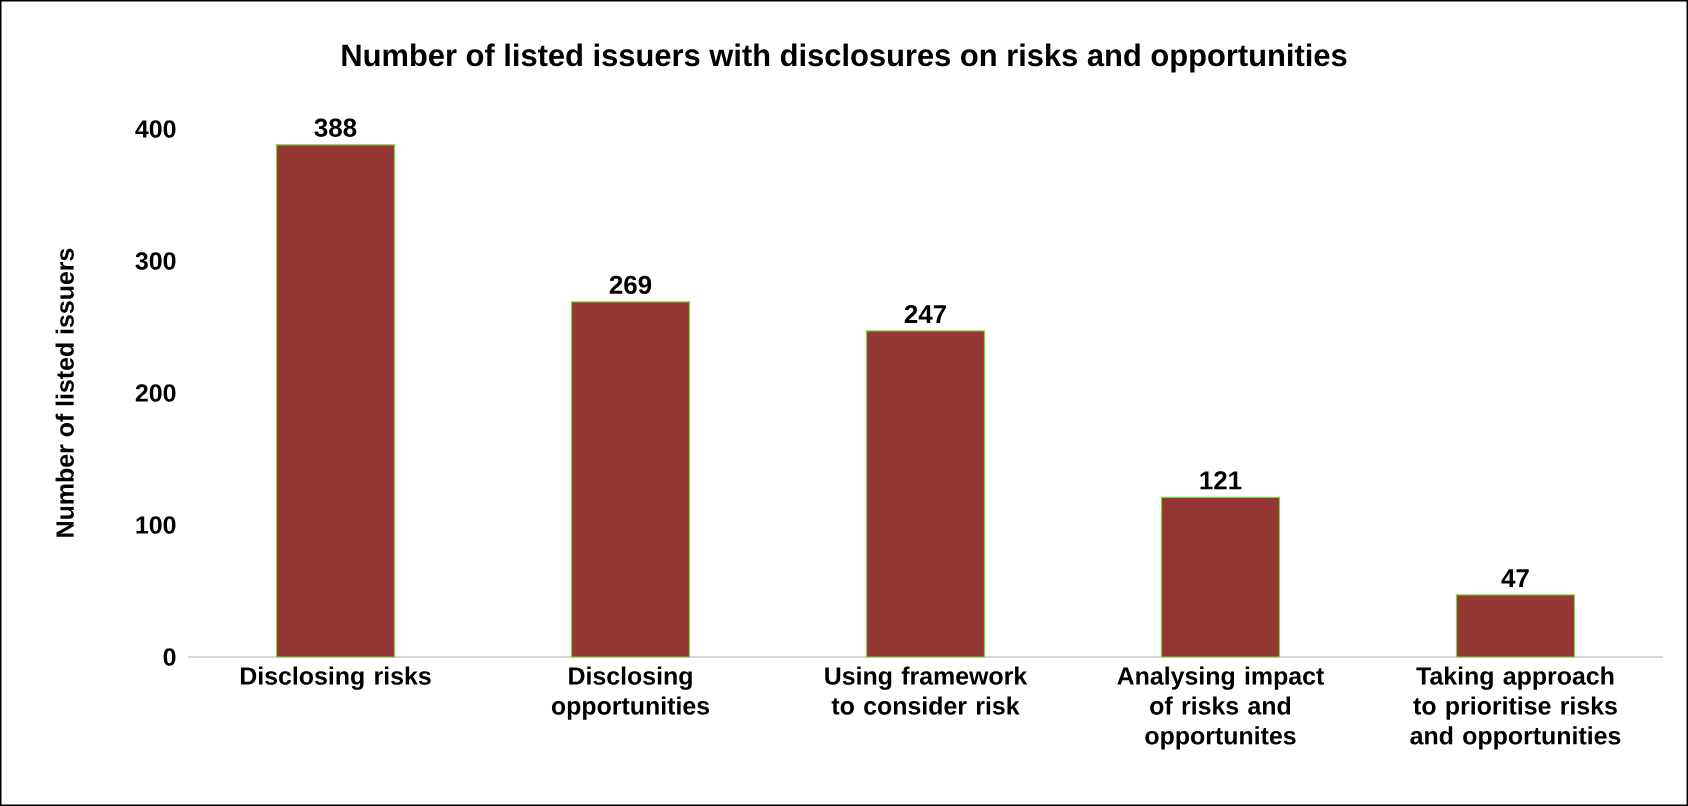 The image size is (1688, 806). Describe the element at coordinates (1515, 578) in the screenshot. I see `data-label: 47` at that location.